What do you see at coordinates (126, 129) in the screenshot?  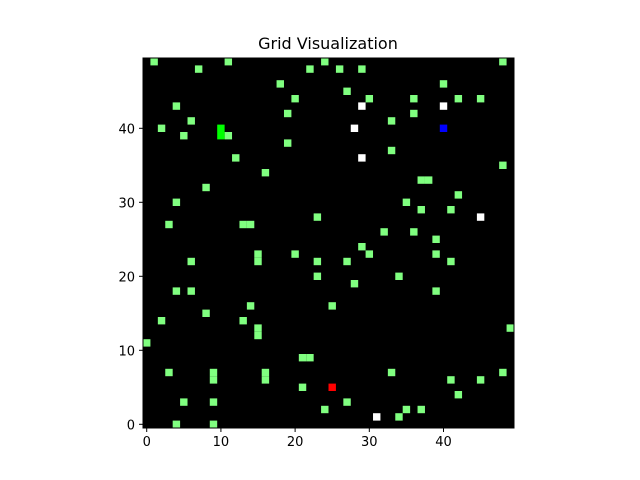 I see `y-tick-label: 40` at bounding box center [126, 129].